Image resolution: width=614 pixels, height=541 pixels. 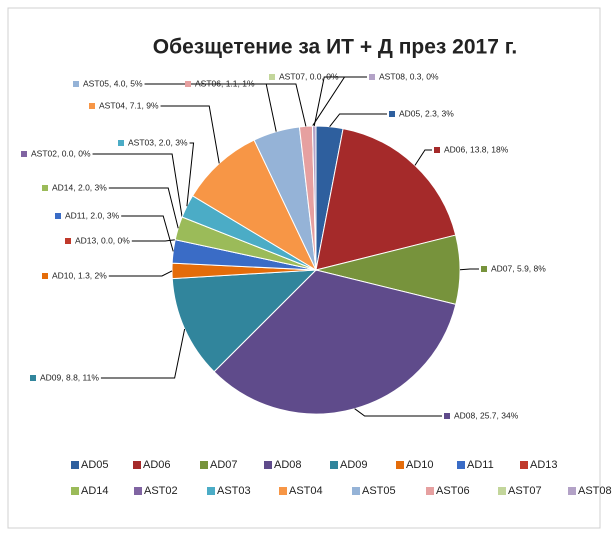 What do you see at coordinates (224, 465) in the screenshot?
I see `legend-label: AD07` at bounding box center [224, 465].